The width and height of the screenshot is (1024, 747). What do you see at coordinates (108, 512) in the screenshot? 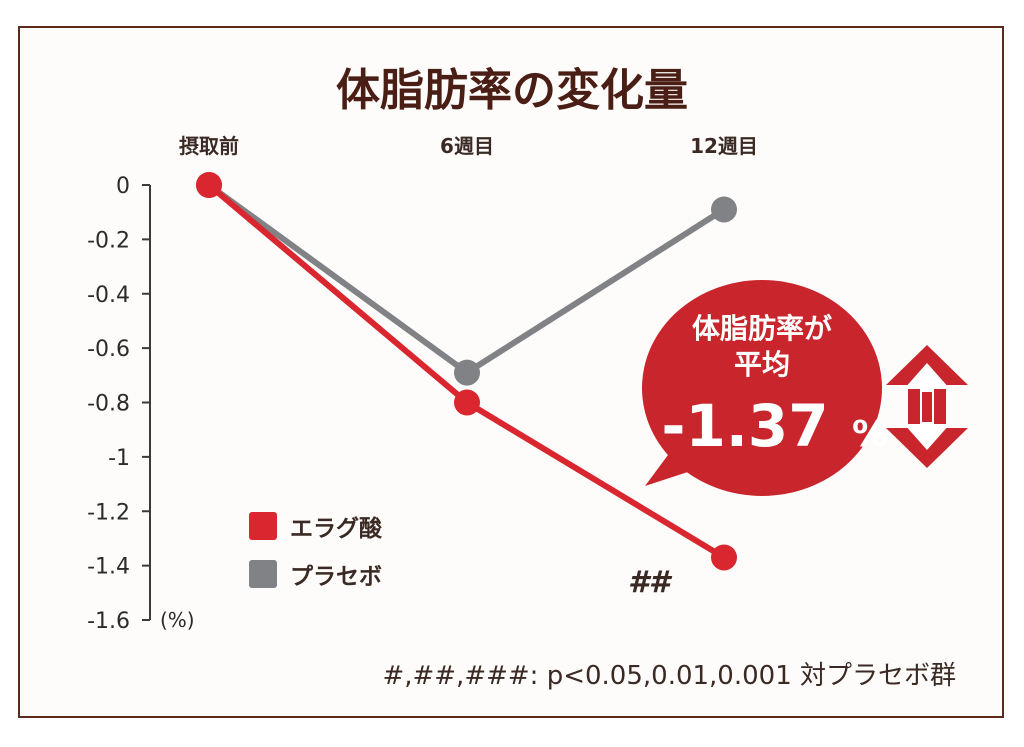
I see `y-tick-label-6: -1.2` at bounding box center [108, 512].